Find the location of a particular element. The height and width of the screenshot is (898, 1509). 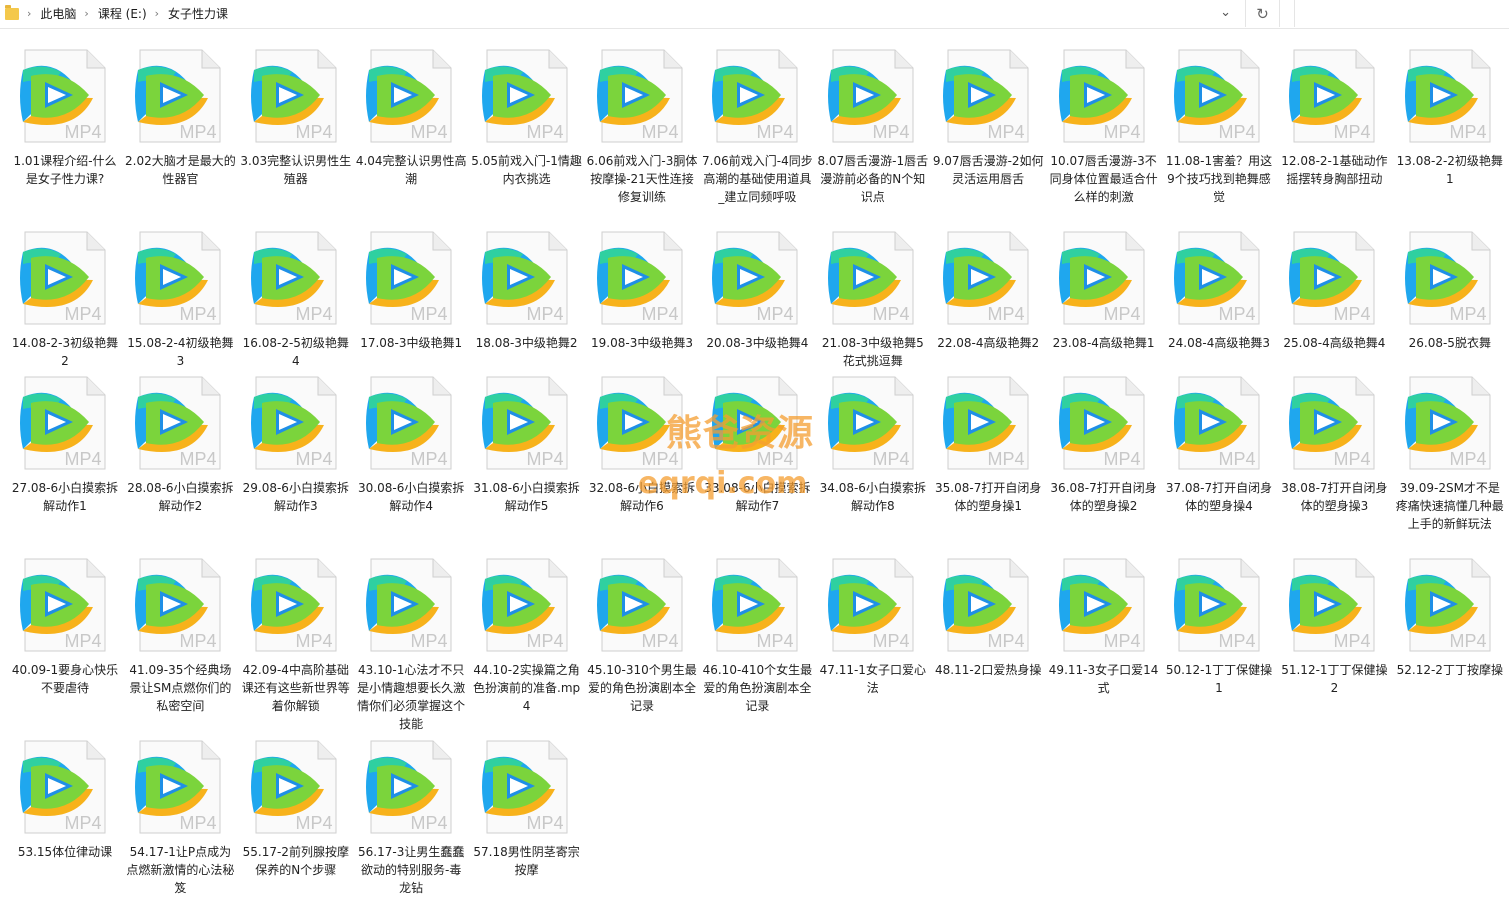

file-name: 38.08-7打开自闭身体的塑身操3 is located at coordinates (1334, 497).